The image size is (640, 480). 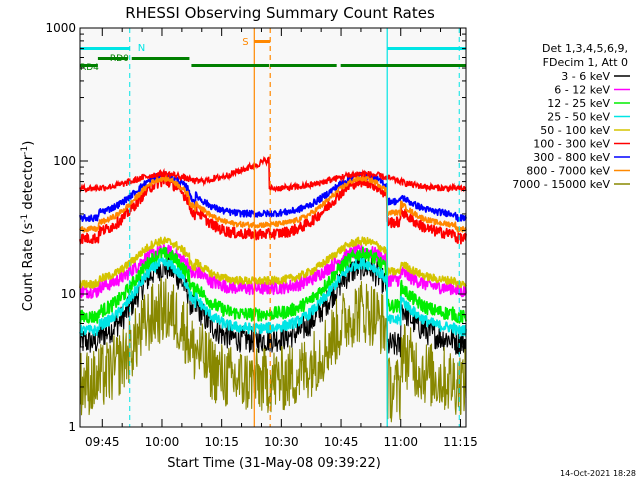 What do you see at coordinates (578, 103) in the screenshot?
I see `legend-label-2: 12 - 25 keV` at bounding box center [578, 103].